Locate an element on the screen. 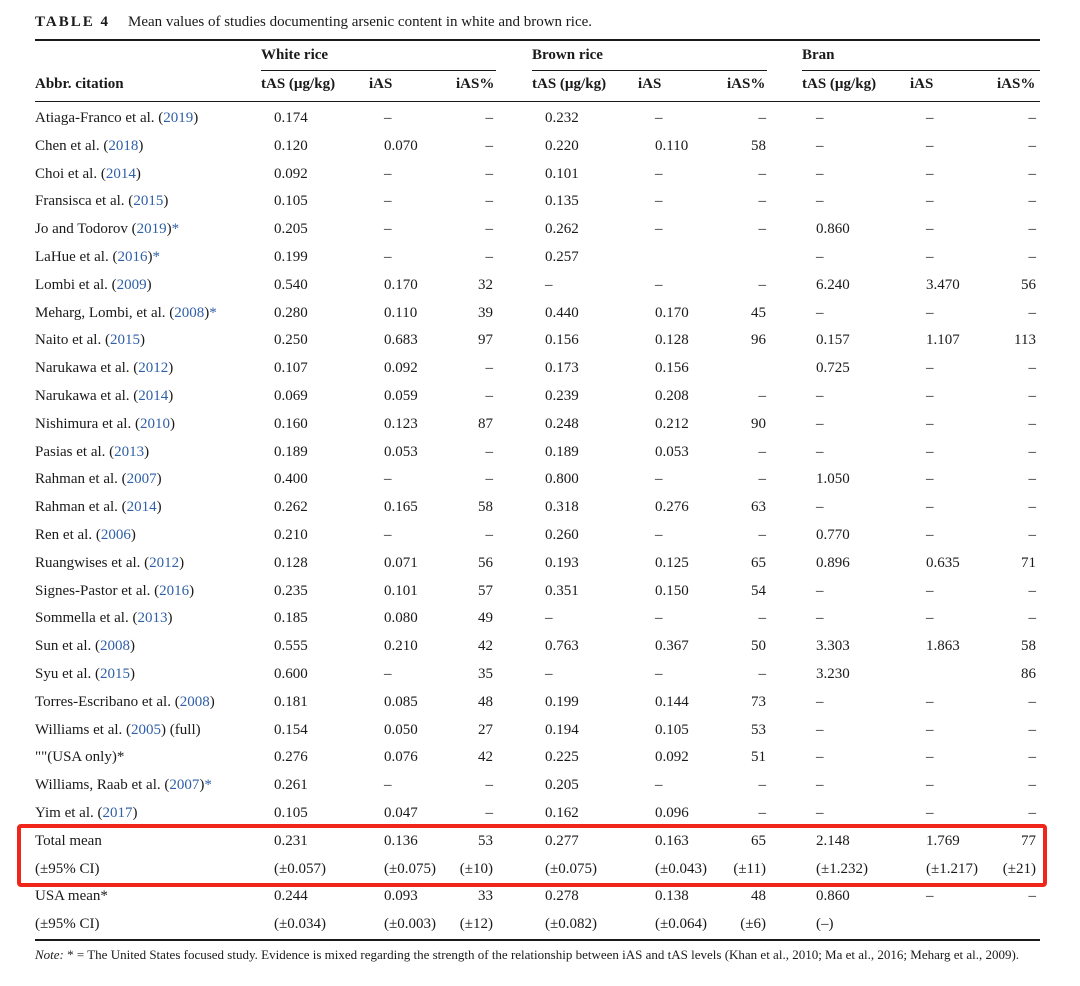 This screenshot has width=1080, height=986. citation-cell: Fransisca et al. (2015) is located at coordinates (101, 201).